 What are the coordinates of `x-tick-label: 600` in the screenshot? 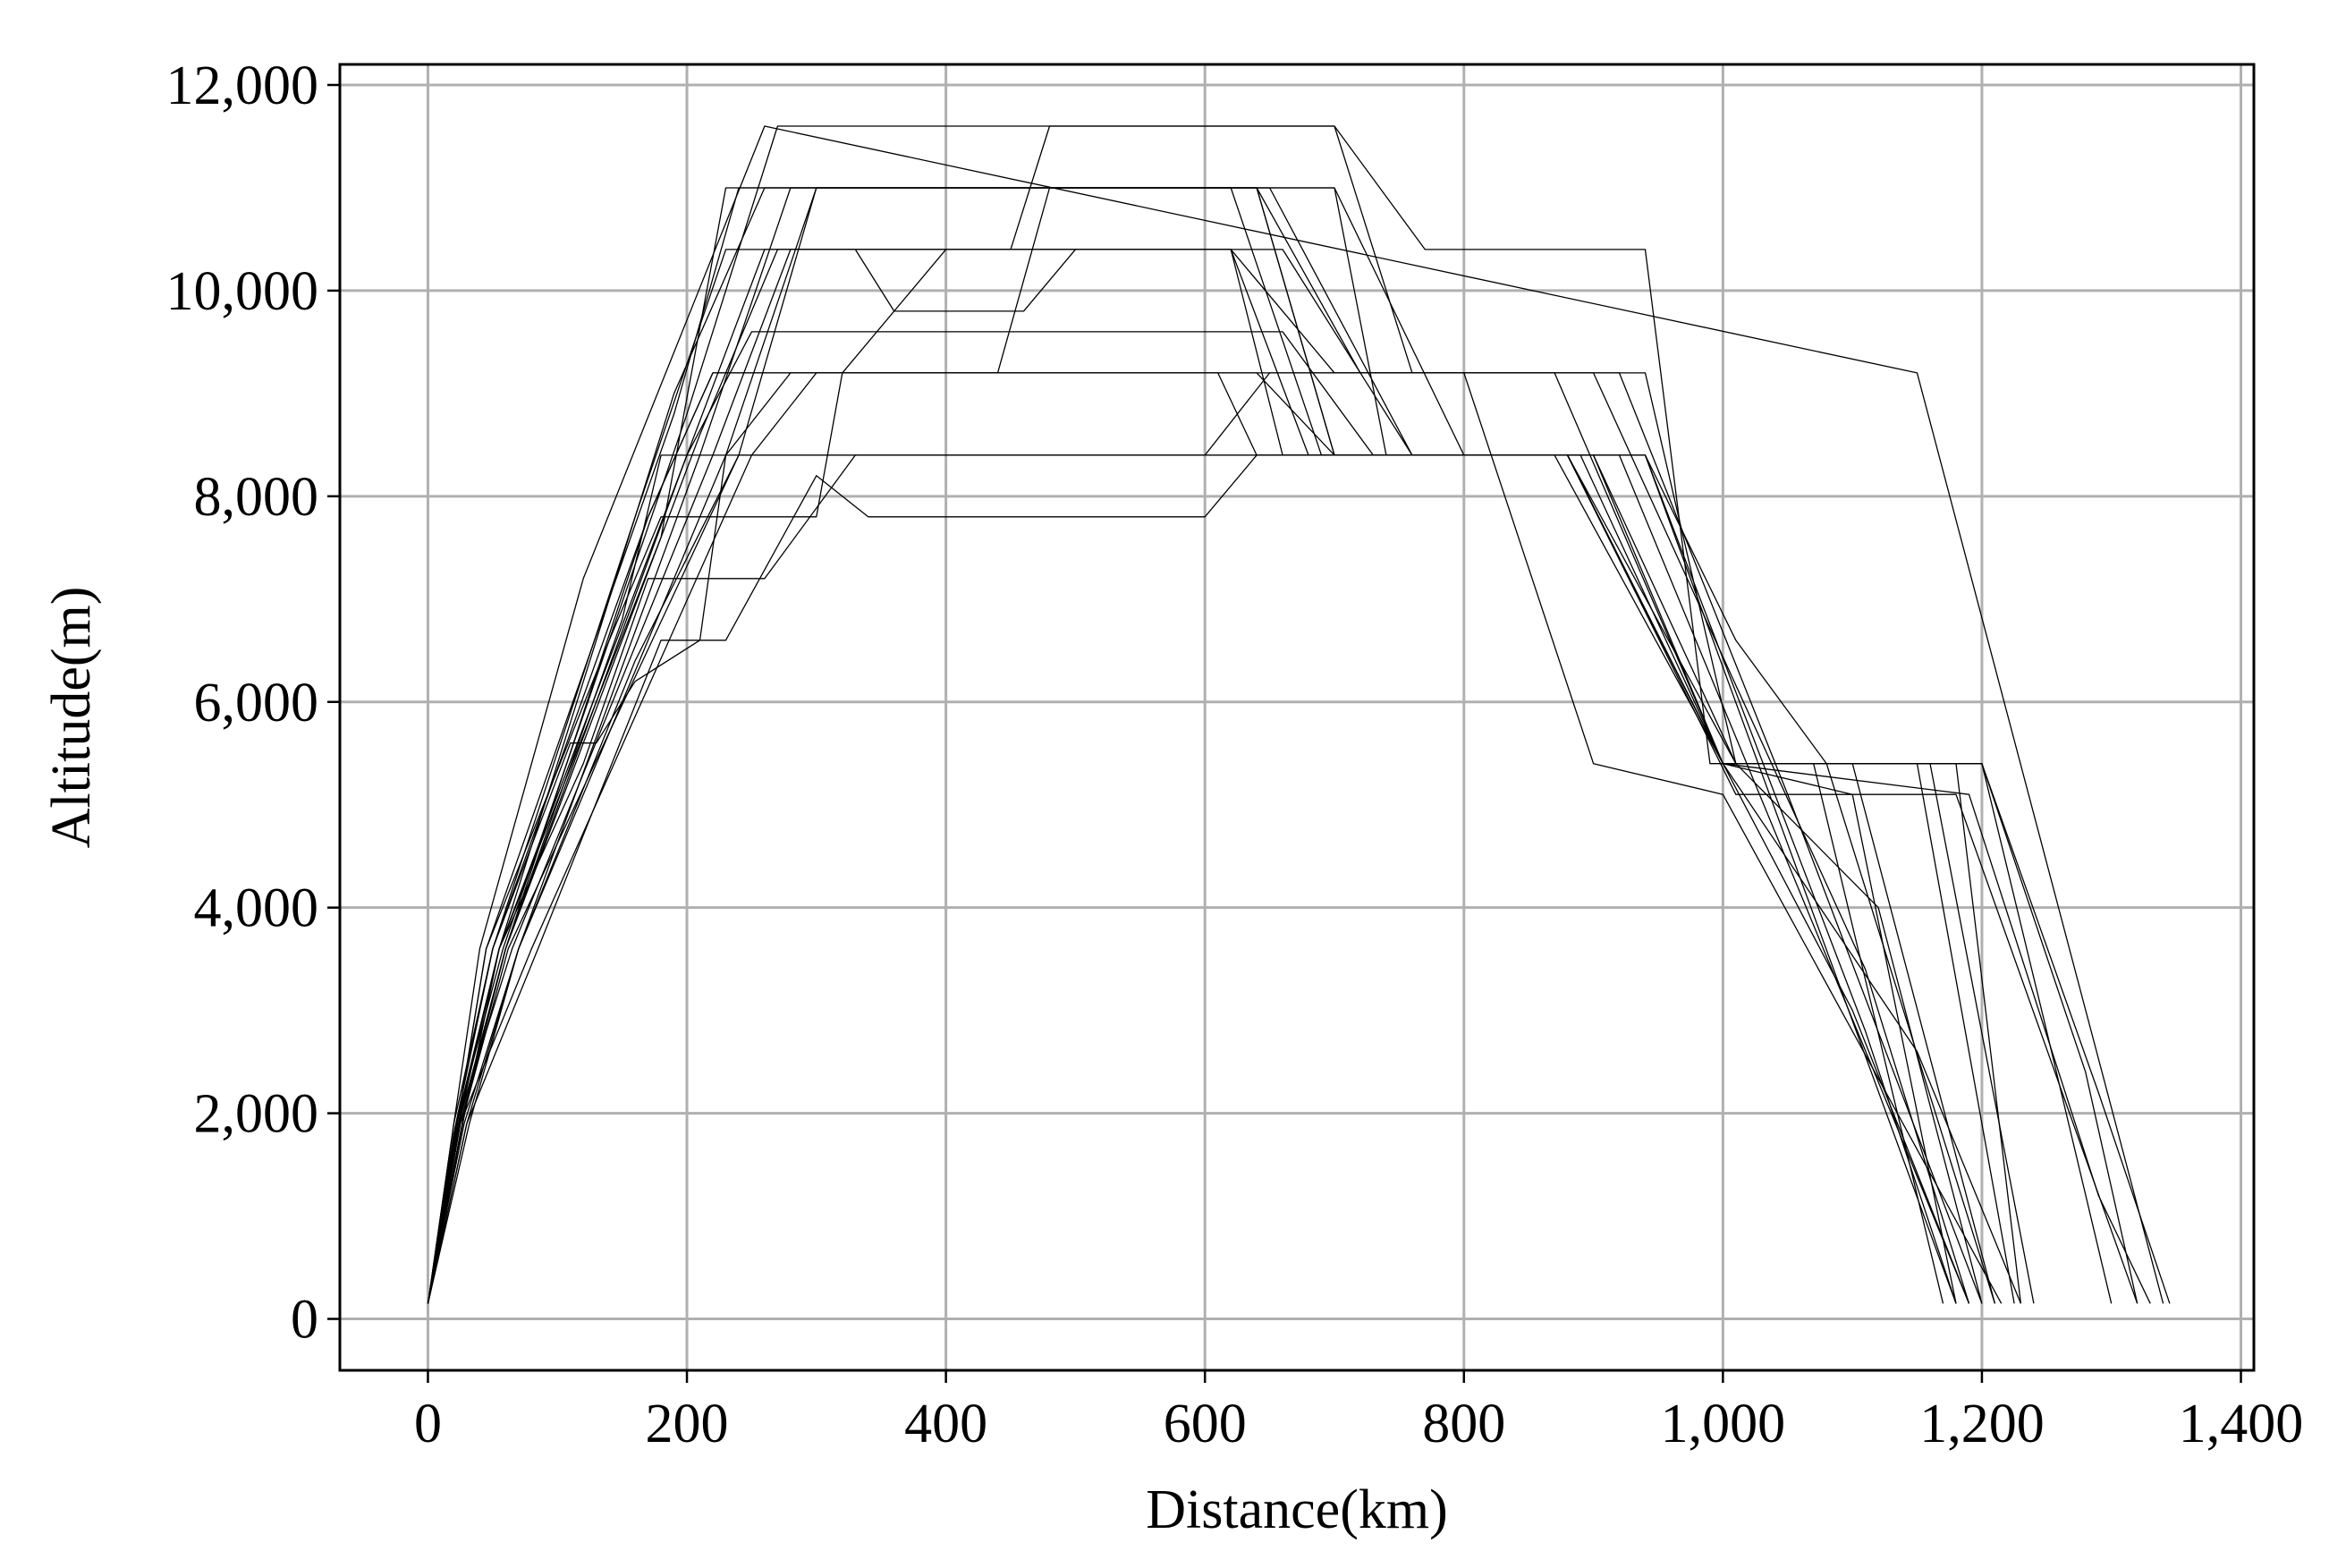 It's located at (1205, 1424).